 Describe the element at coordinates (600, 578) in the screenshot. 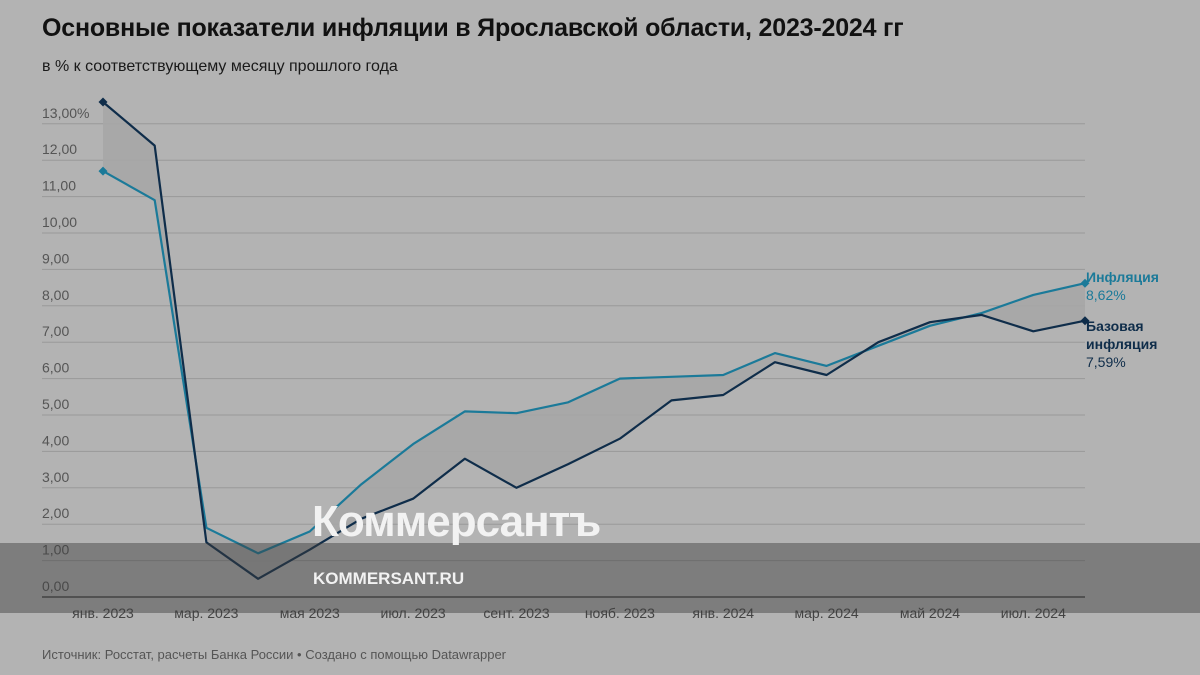

I see `watermark-band` at that location.